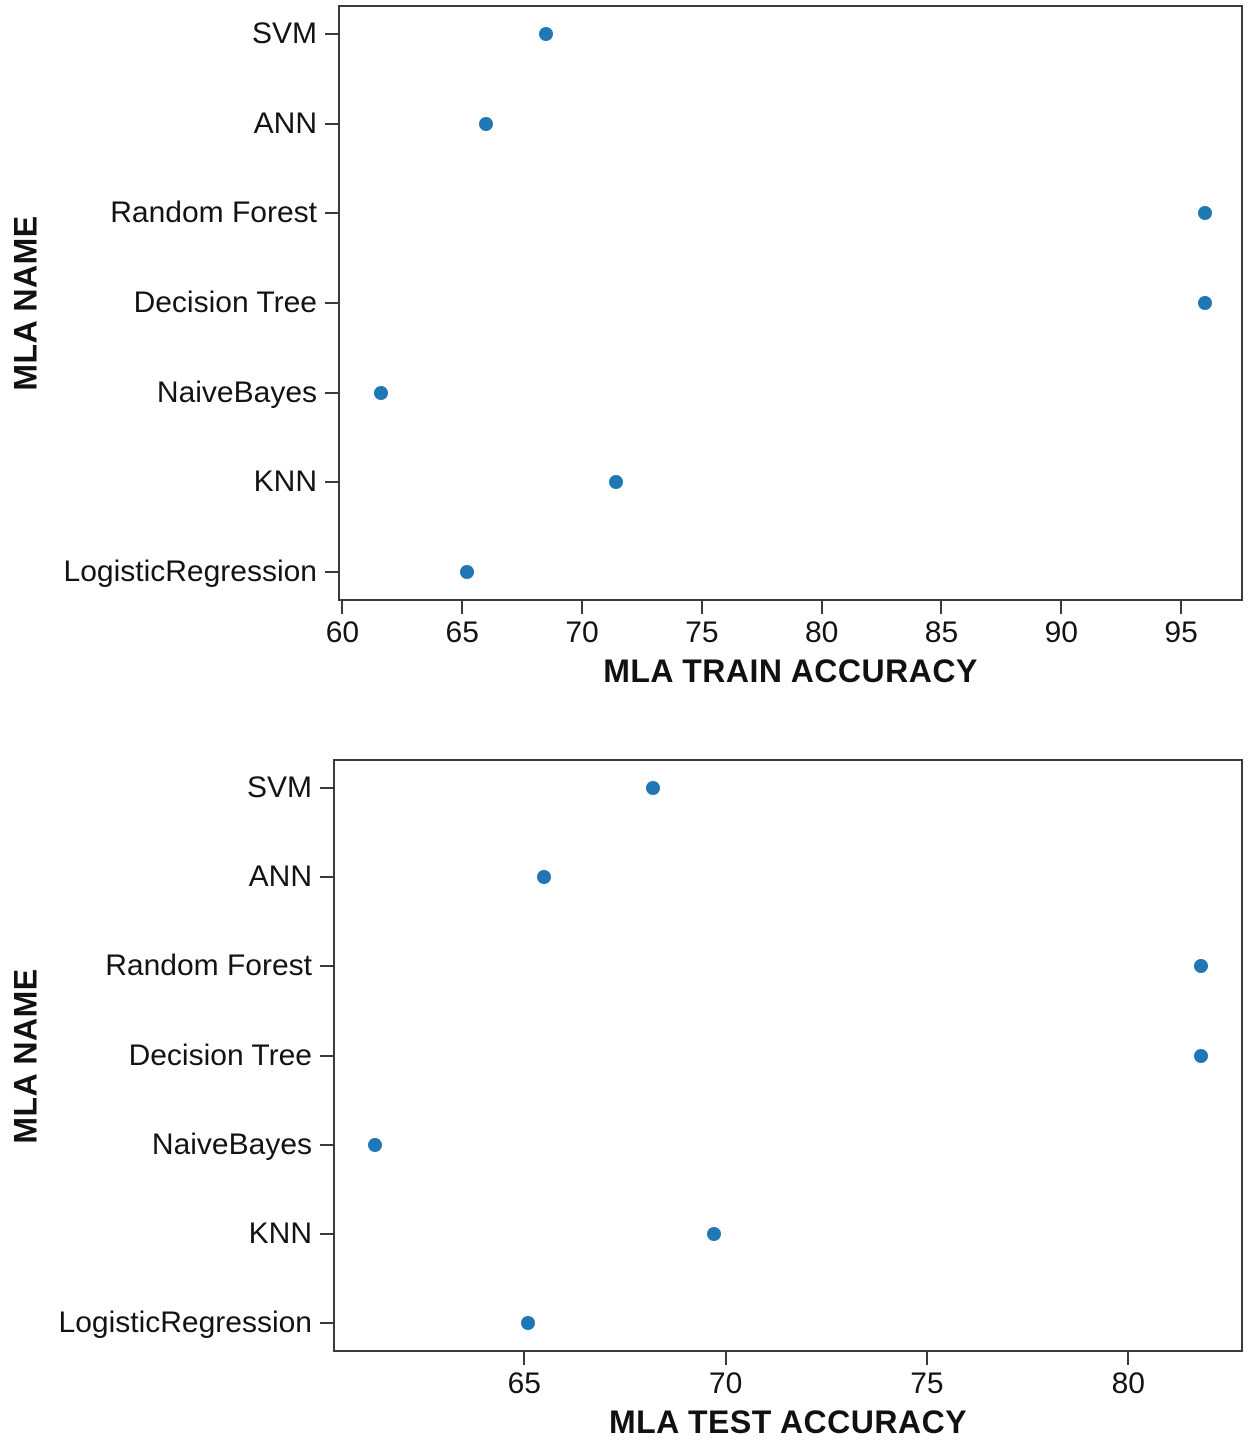 Image resolution: width=1250 pixels, height=1445 pixels. I want to click on x-axis-label: MLA TEST ACCURACY, so click(788, 1422).